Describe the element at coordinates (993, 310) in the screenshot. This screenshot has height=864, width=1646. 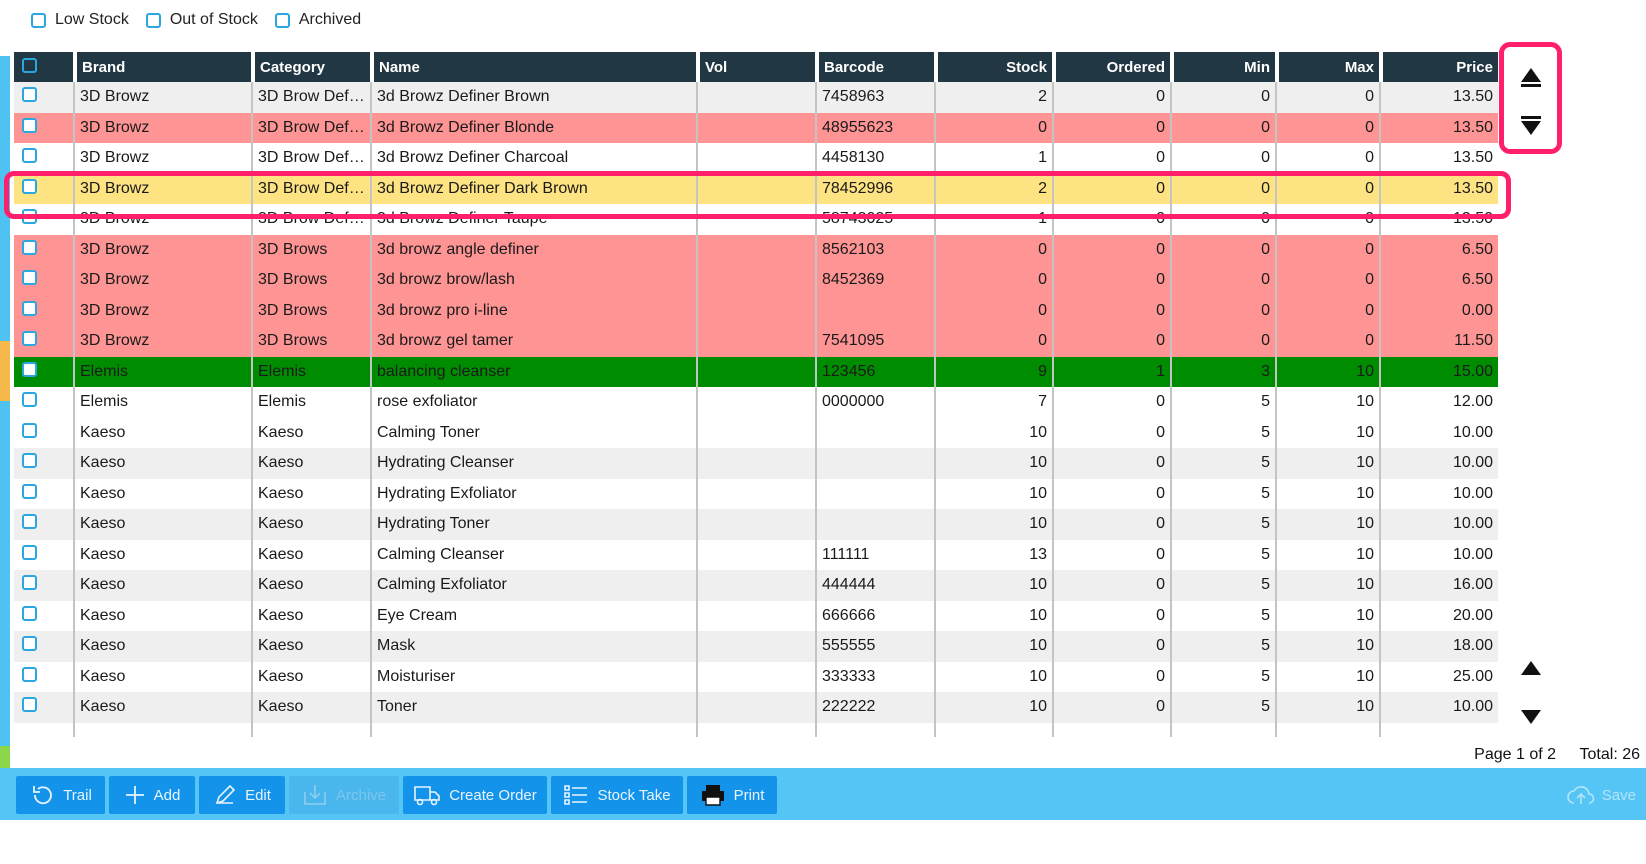
I see `cell-stock: 0` at that location.